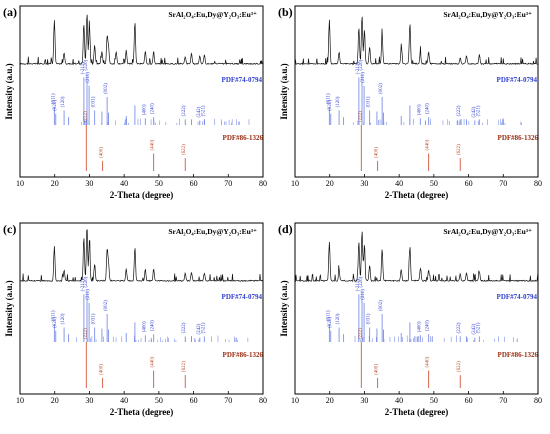  What do you see at coordinates (285, 12) in the screenshot?
I see `panel-label: (b)` at bounding box center [285, 12].